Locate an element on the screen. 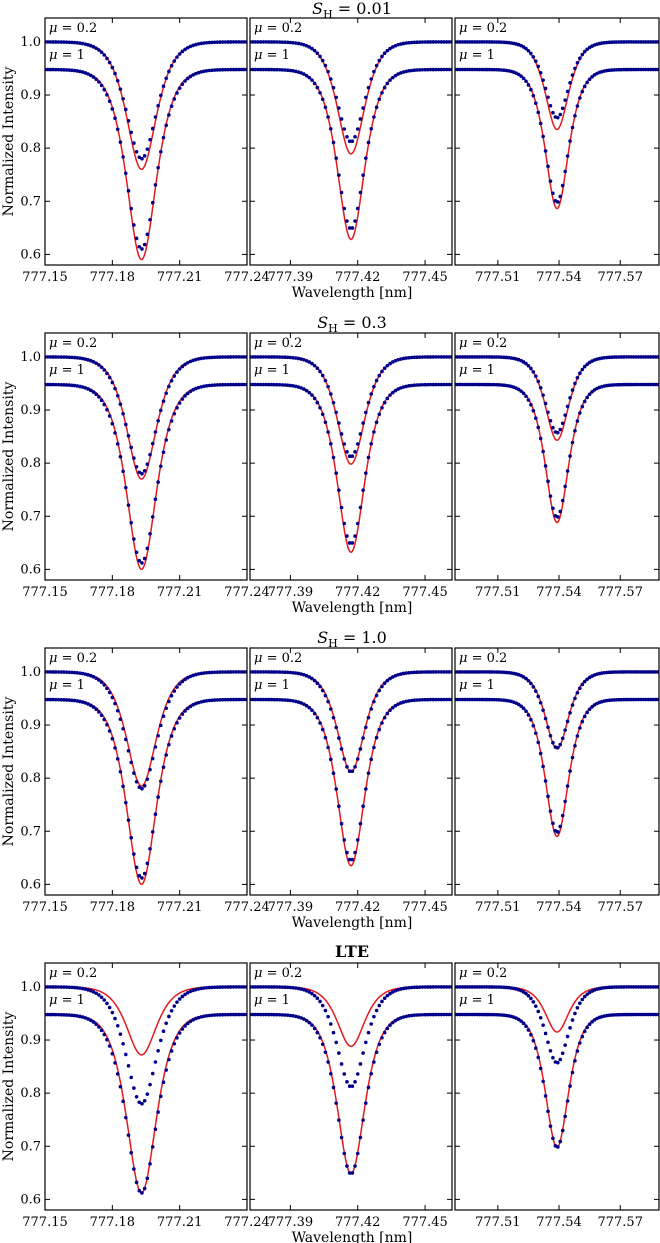 The width and height of the screenshot is (660, 1243). mu-0-2-label: μ = 0.2 is located at coordinates (483, 28).